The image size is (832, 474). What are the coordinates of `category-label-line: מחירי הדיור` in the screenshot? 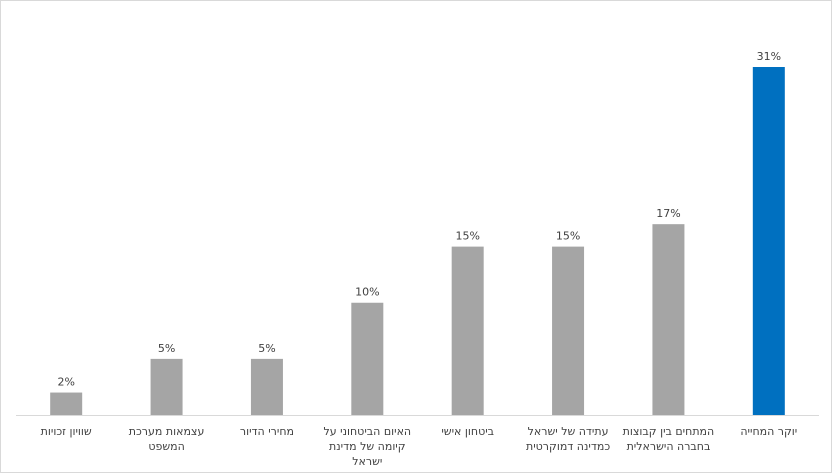 It's located at (267, 431).